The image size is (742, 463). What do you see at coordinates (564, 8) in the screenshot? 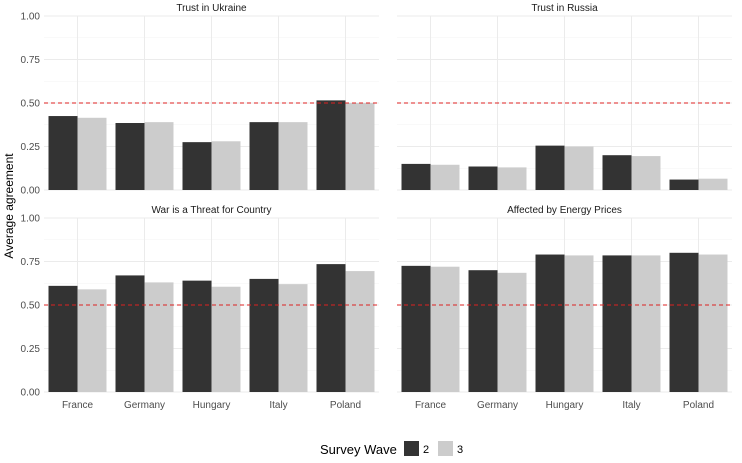
I see `panel-title: Trust in Russia` at bounding box center [564, 8].